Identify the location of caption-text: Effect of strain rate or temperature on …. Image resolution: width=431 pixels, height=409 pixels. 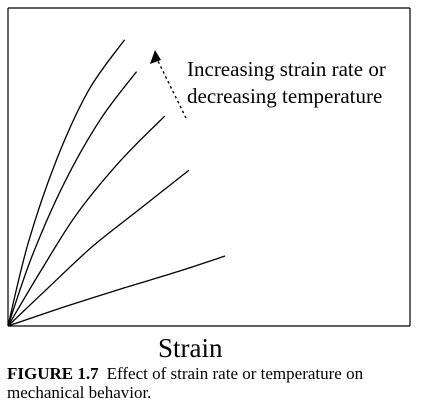
(185, 383).